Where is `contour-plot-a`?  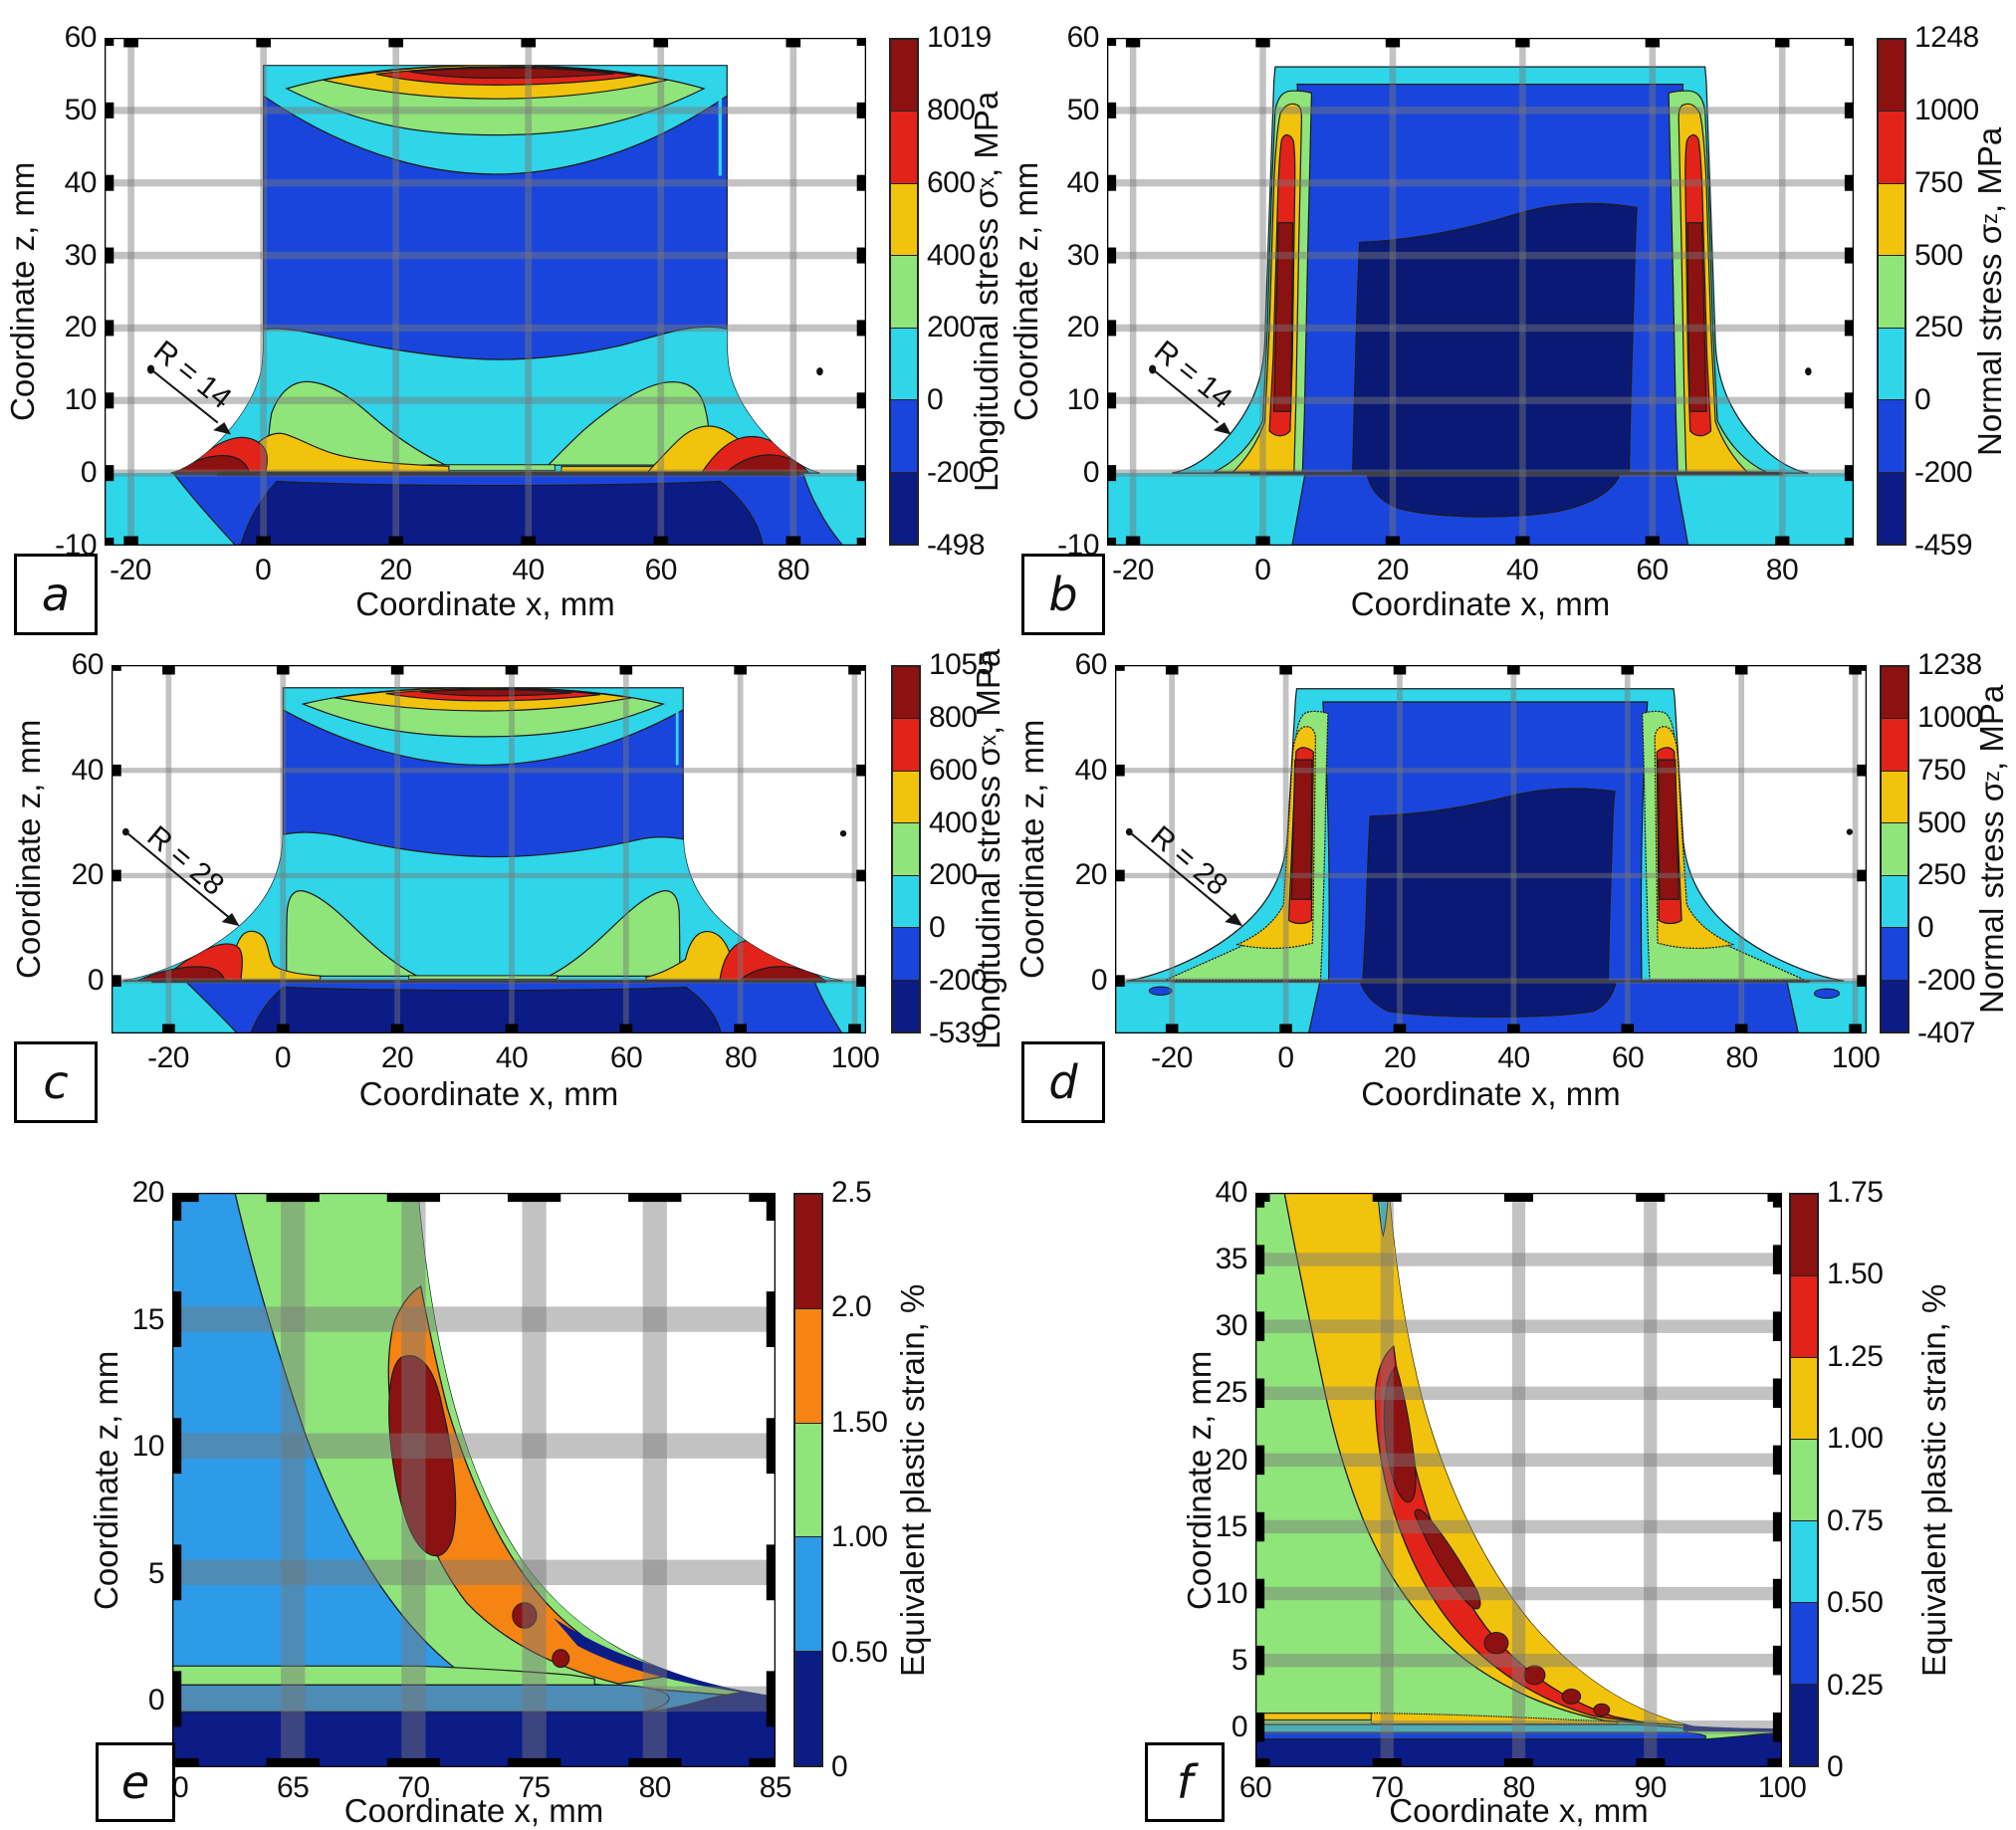
contour-plot-a is located at coordinates (486, 292).